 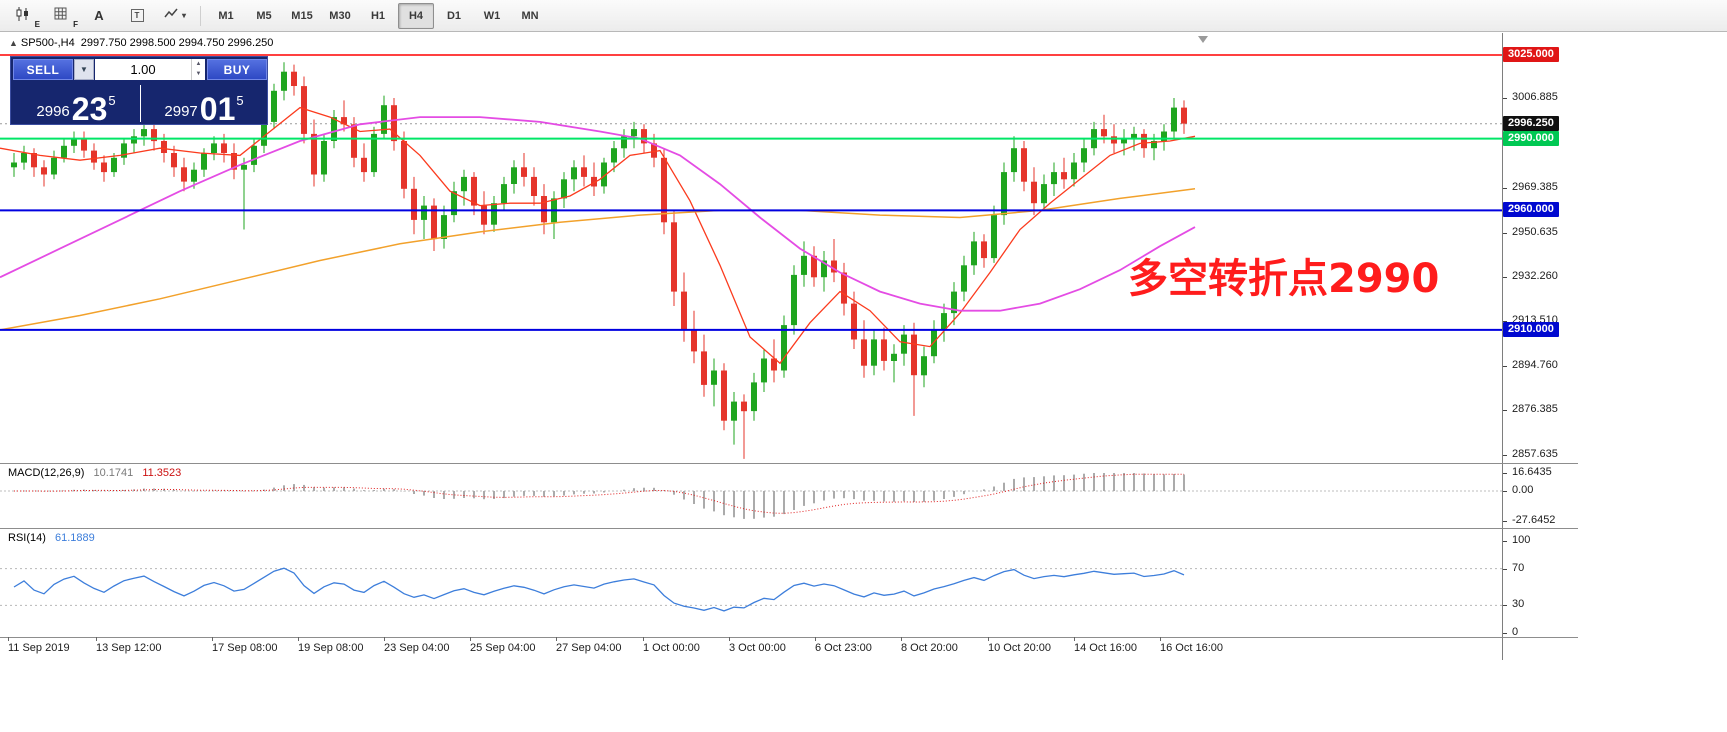 What do you see at coordinates (1532, 472) in the screenshot?
I see `macd-axis-label: 16.6435` at bounding box center [1532, 472].